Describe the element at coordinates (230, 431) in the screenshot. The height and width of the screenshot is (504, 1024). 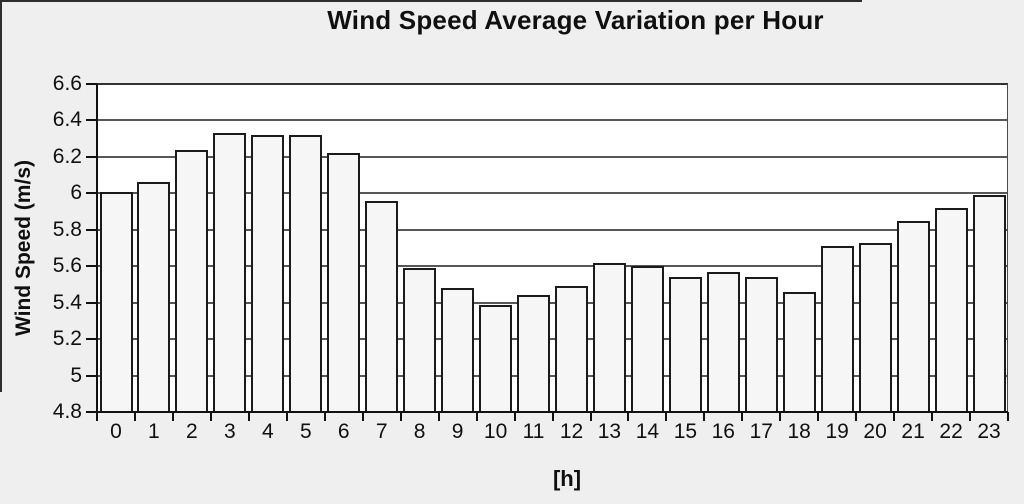
I see `x-tick-label: 3` at that location.